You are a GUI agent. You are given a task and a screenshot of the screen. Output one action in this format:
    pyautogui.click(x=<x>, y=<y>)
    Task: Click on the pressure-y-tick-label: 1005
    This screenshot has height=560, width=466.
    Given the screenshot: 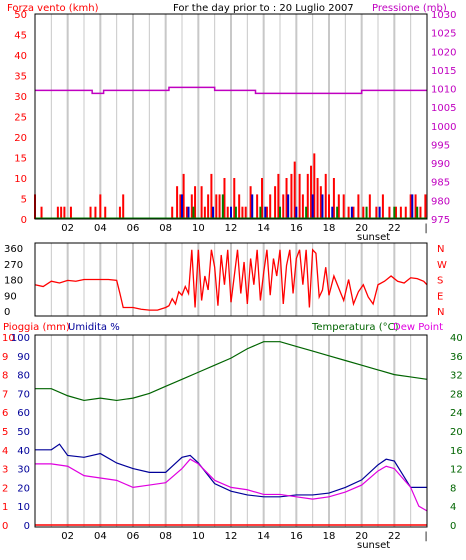 What is the action you would take?
    pyautogui.click(x=443, y=108)
    